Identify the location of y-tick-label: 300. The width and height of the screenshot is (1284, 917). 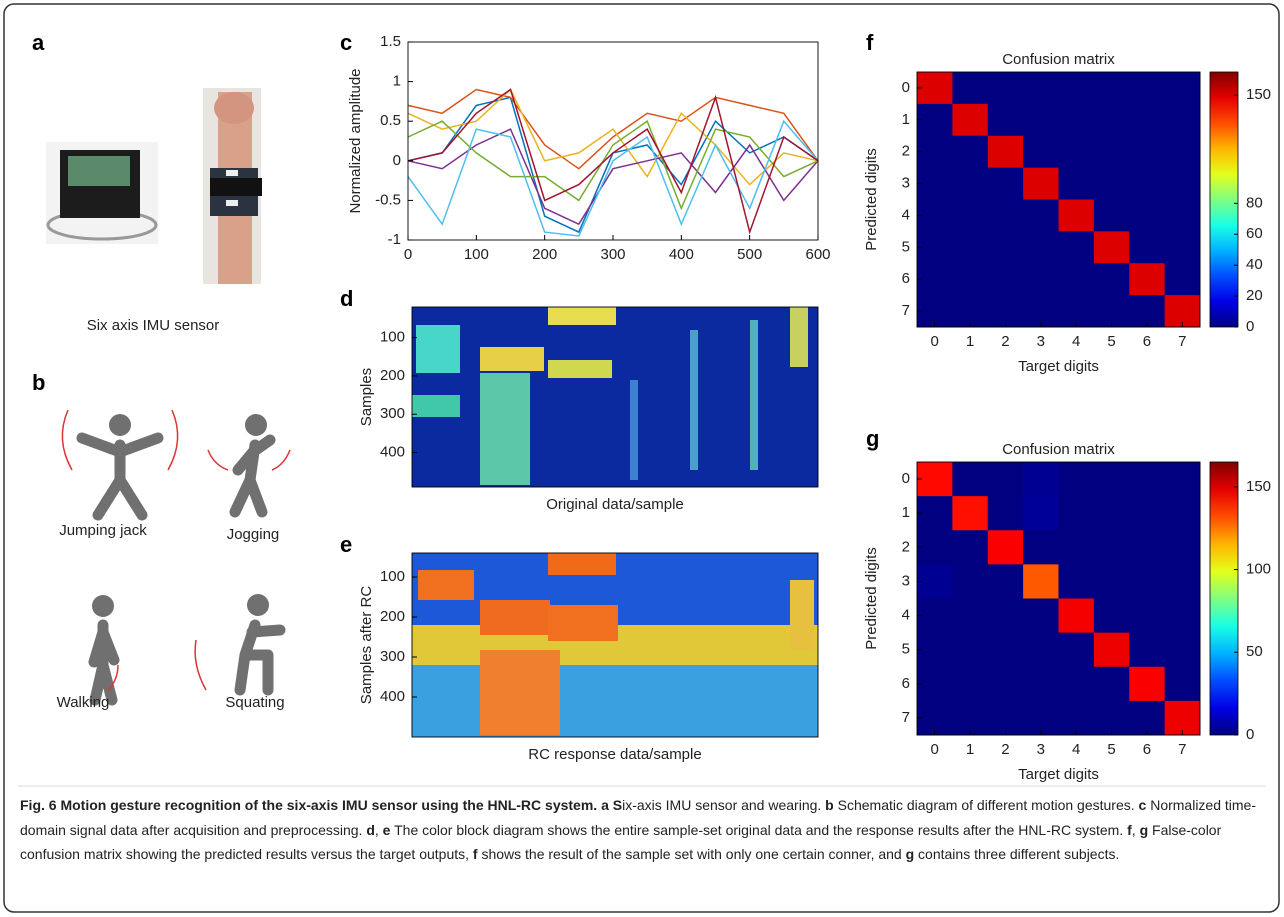
(392, 656).